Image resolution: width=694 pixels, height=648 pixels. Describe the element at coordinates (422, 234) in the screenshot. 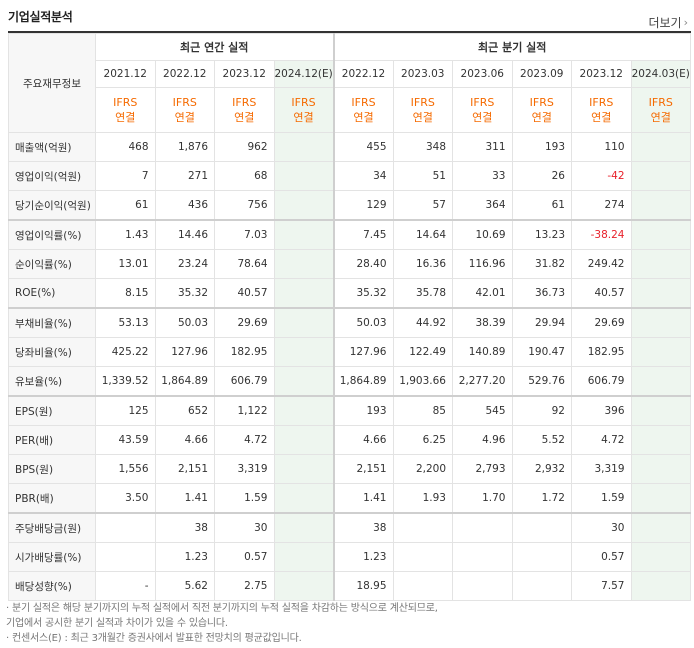

I see `value-cell: 14.64` at that location.